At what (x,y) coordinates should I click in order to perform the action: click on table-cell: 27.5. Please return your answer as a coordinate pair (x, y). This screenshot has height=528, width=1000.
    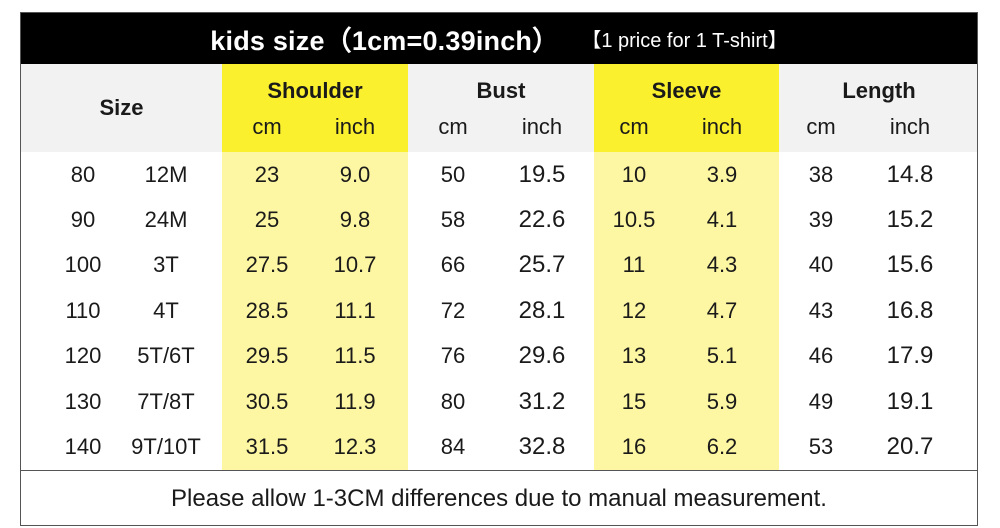
    Looking at the image, I should click on (267, 265).